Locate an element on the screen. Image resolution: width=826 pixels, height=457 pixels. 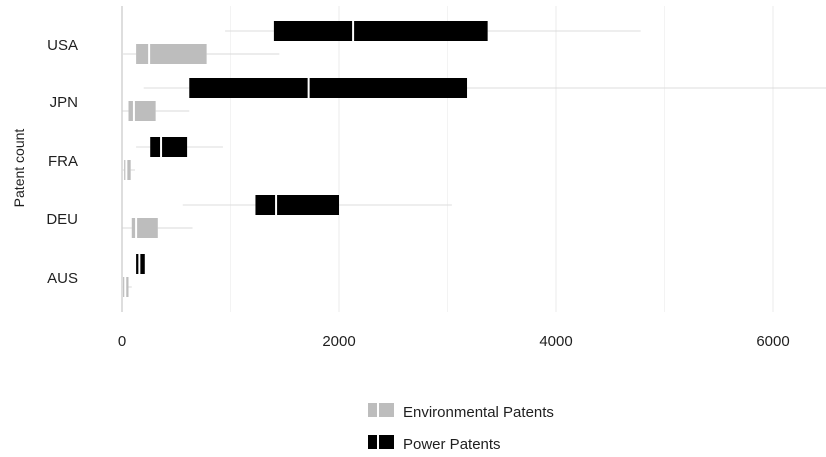
y-tick-label: AUS is located at coordinates (62, 278).